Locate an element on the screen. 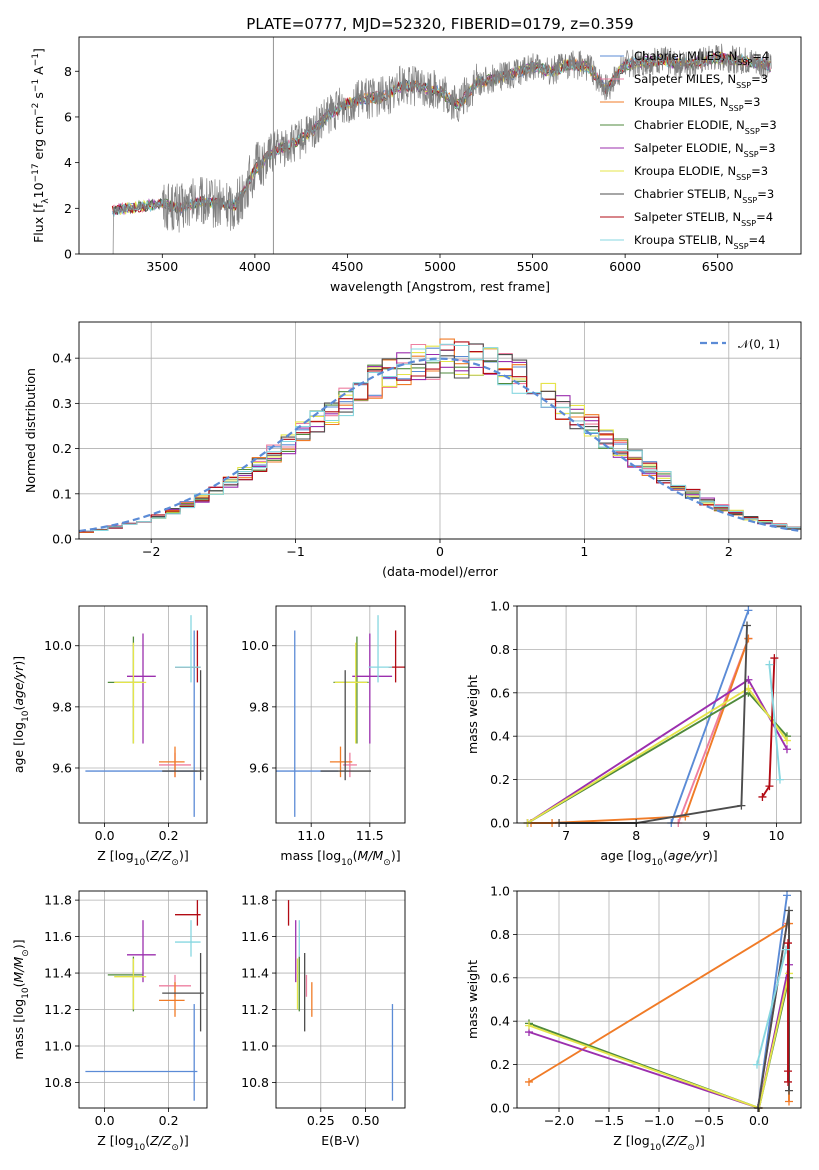 The height and width of the screenshot is (1170, 819). label-part: E(B-V) is located at coordinates (340, 1140).